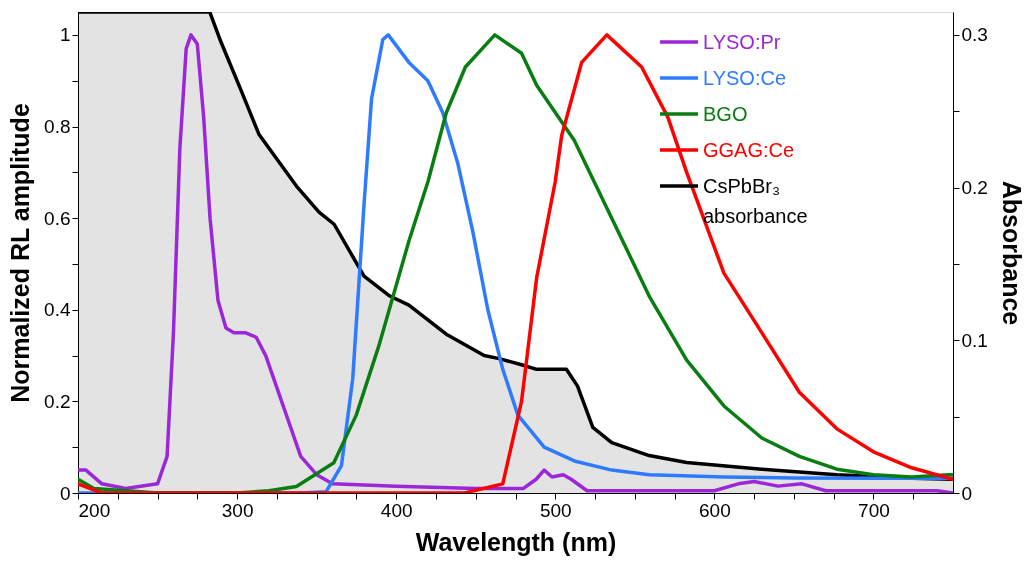 The width and height of the screenshot is (1031, 561). I want to click on x-tick-label: 400, so click(396, 510).